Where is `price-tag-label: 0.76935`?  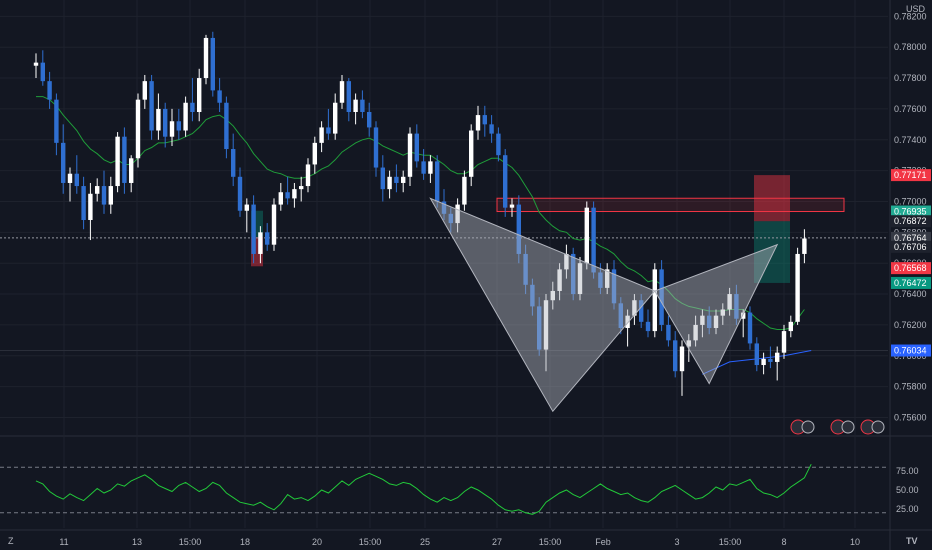 price-tag-label: 0.76935 is located at coordinates (910, 212).